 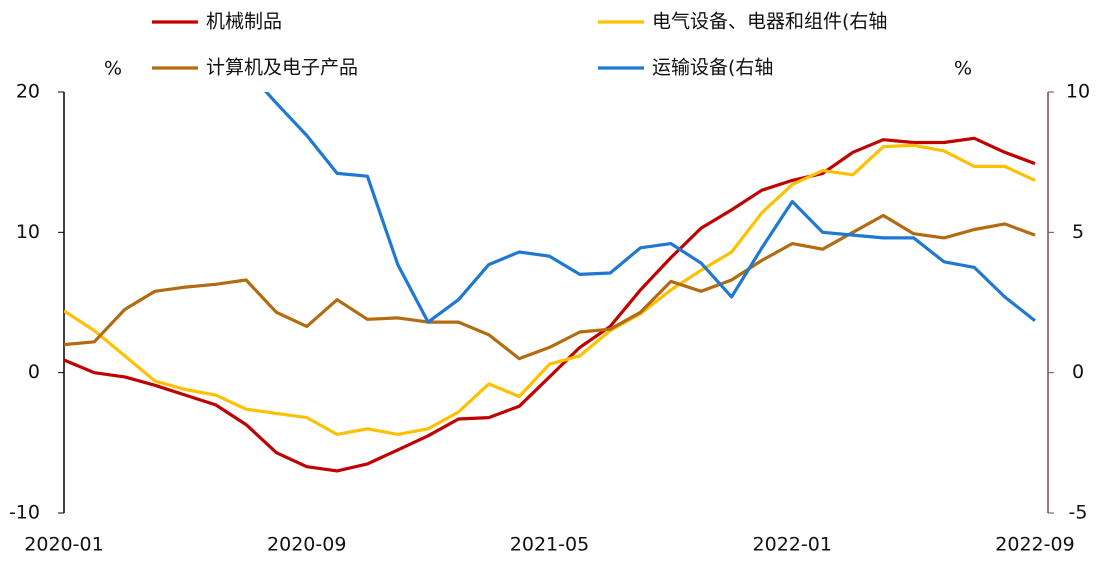 What do you see at coordinates (792, 545) in the screenshot?
I see `x-tick-label: 2022-01` at bounding box center [792, 545].